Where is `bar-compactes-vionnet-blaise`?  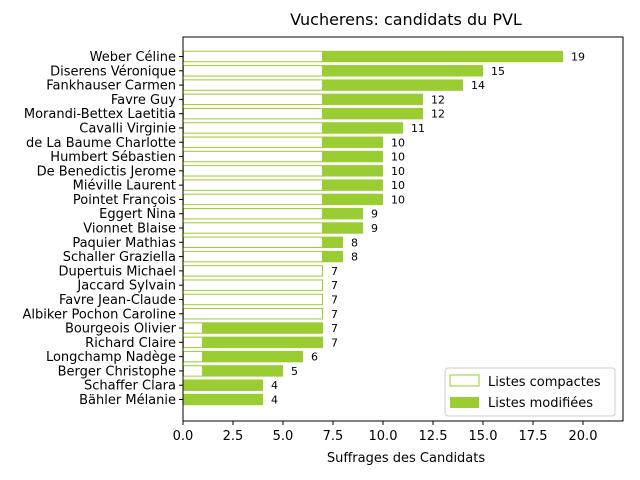 bar-compactes-vionnet-blaise is located at coordinates (253, 228).